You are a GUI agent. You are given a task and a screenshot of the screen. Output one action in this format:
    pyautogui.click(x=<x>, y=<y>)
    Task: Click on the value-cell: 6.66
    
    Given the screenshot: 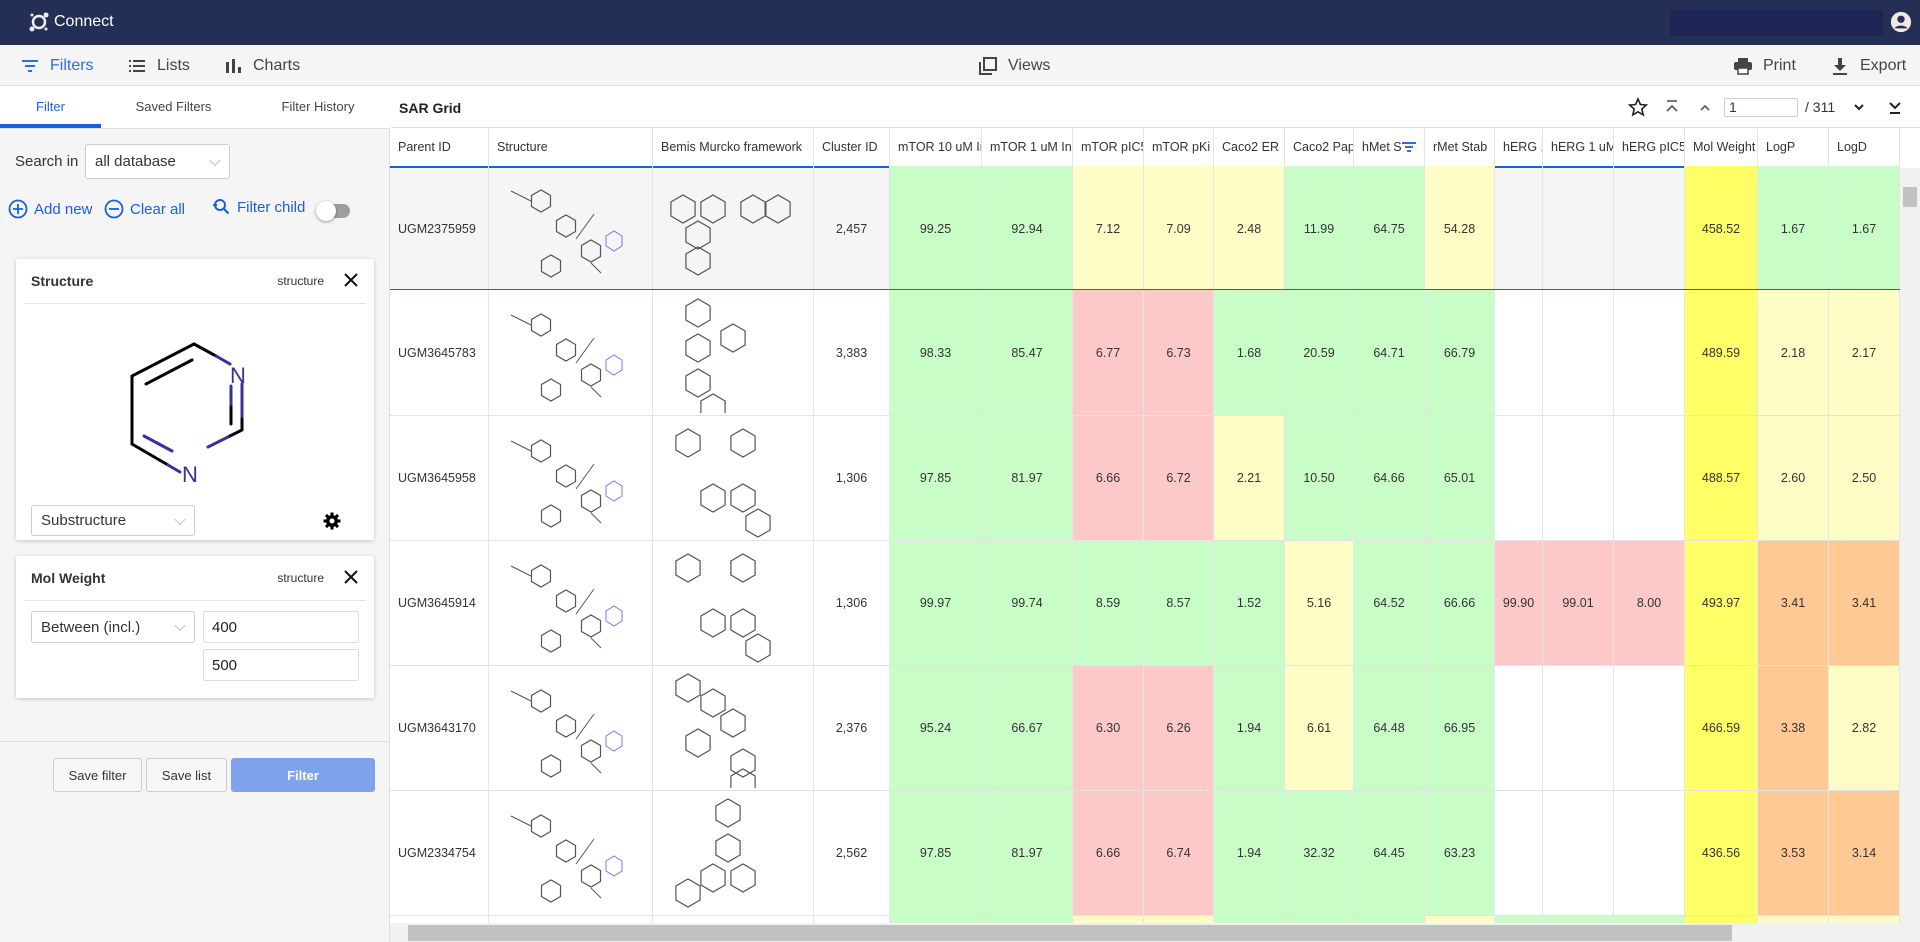 What is the action you would take?
    pyautogui.click(x=1108, y=853)
    